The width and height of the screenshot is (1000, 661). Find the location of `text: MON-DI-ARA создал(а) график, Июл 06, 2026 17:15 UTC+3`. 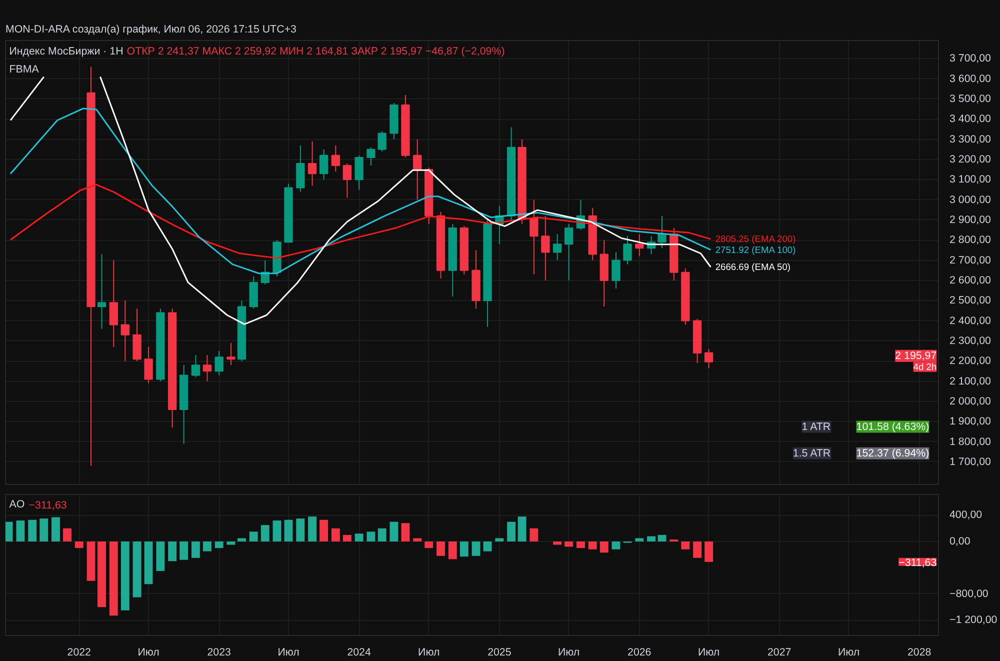

text: MON-DI-ARA создал(а) график, Июл 06, 2026 17:15 UTC+3 is located at coordinates (151, 30).